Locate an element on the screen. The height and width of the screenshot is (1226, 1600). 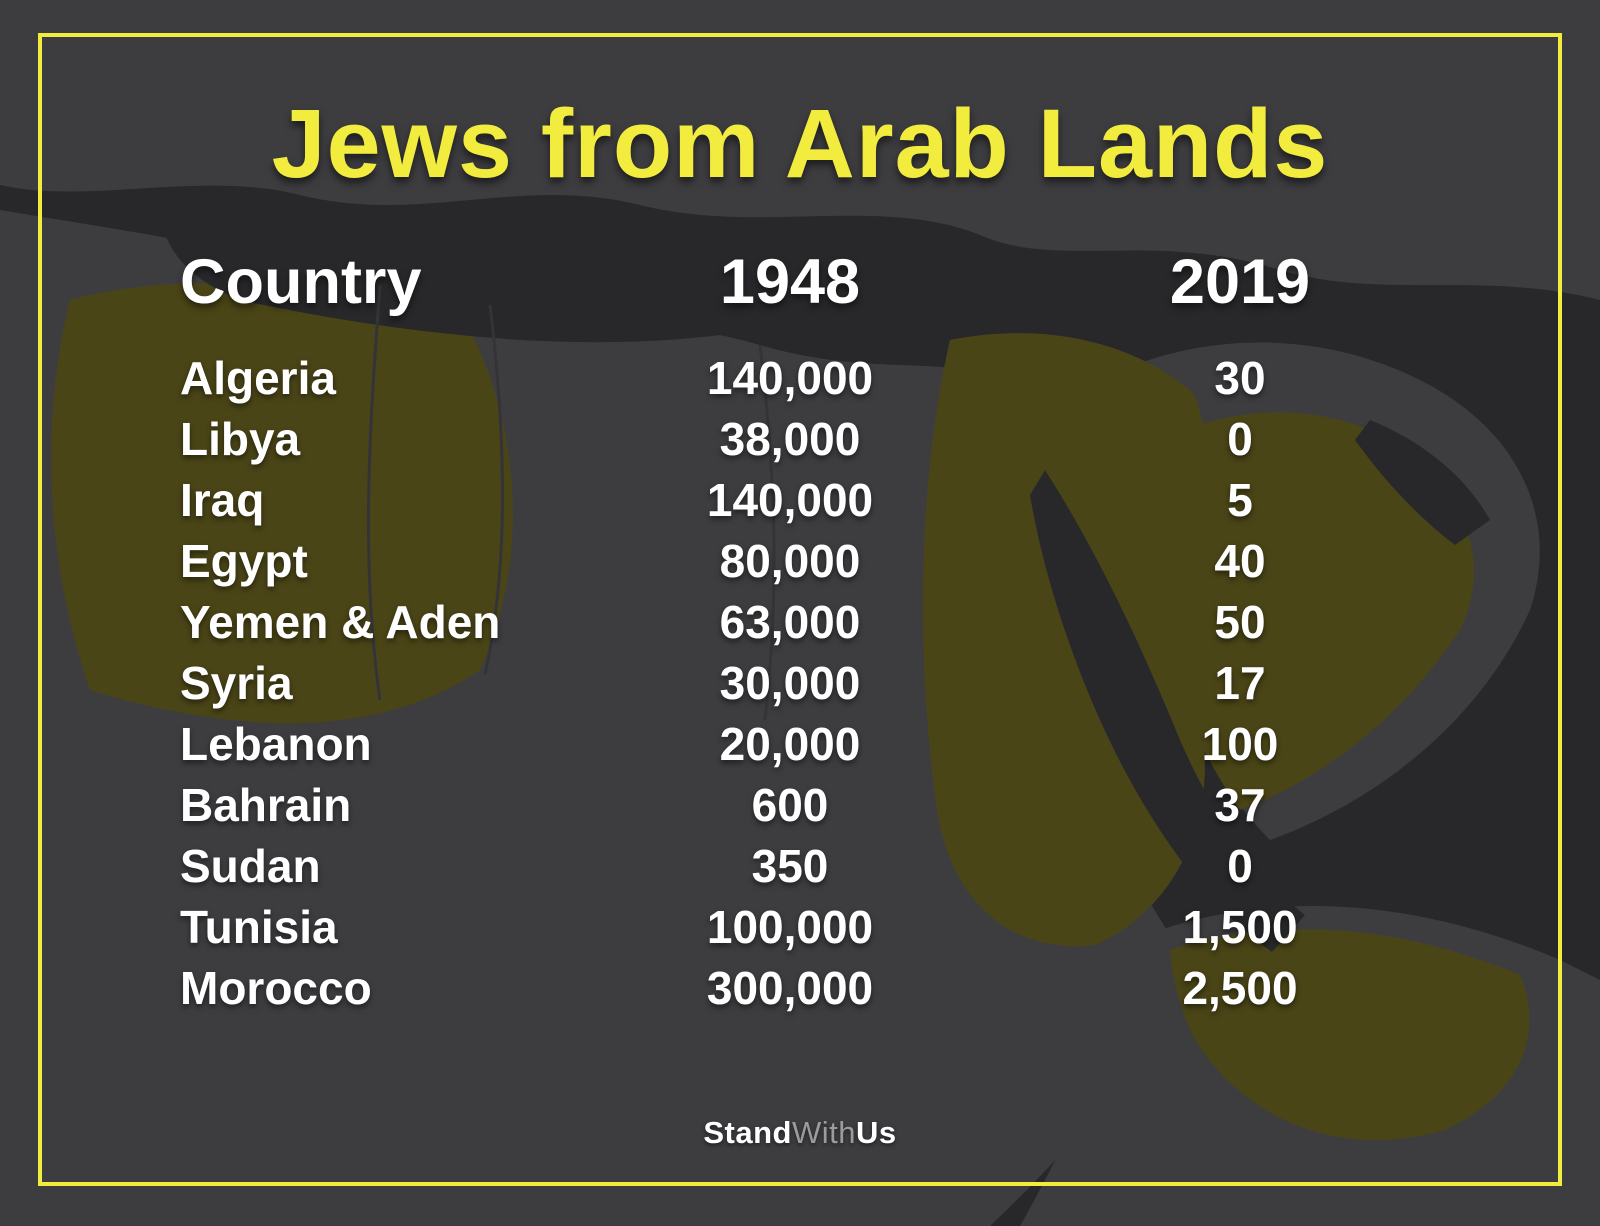
table-row: Morocco 300,000 2,500 is located at coordinates (830, 988).